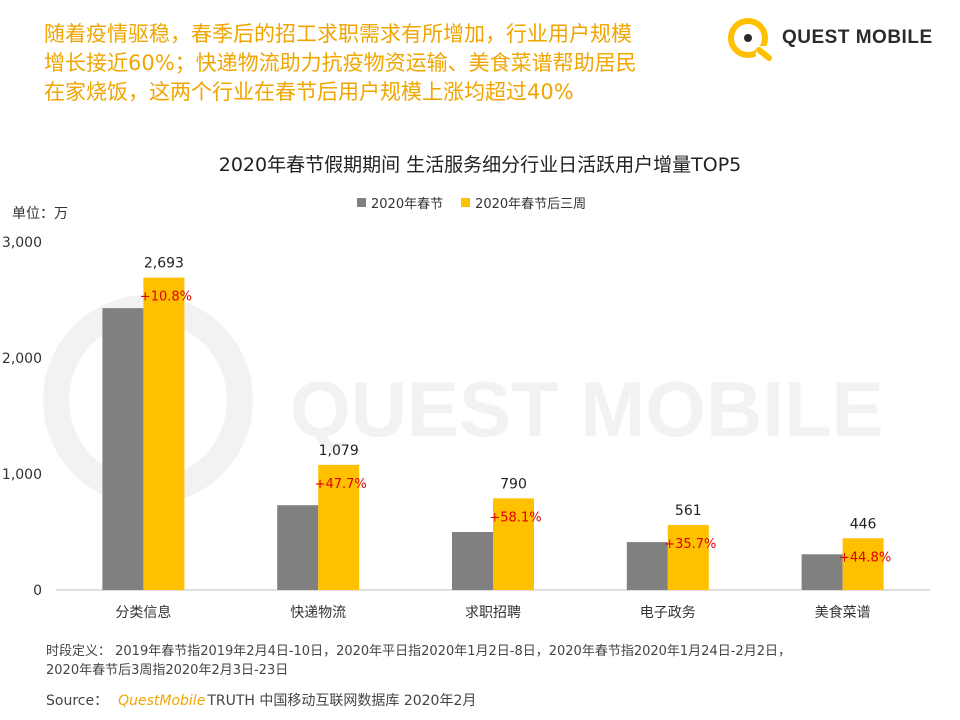 Image resolution: width=960 pixels, height=720 pixels. I want to click on x-tick-label: 快递物流, so click(318, 613).